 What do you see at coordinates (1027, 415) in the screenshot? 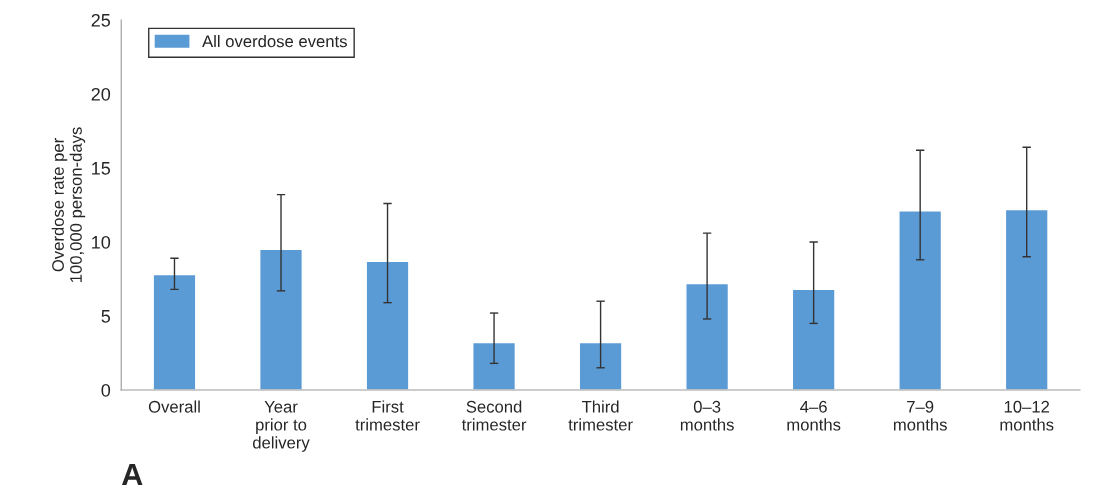
I see `x-tick-label: 10–12 months` at bounding box center [1027, 415].